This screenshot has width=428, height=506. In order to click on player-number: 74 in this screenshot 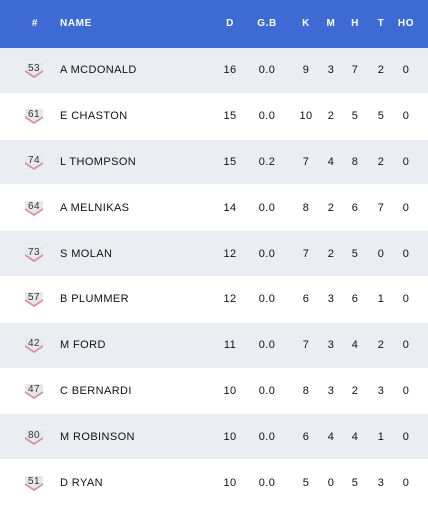, I will do `click(34, 160)`.